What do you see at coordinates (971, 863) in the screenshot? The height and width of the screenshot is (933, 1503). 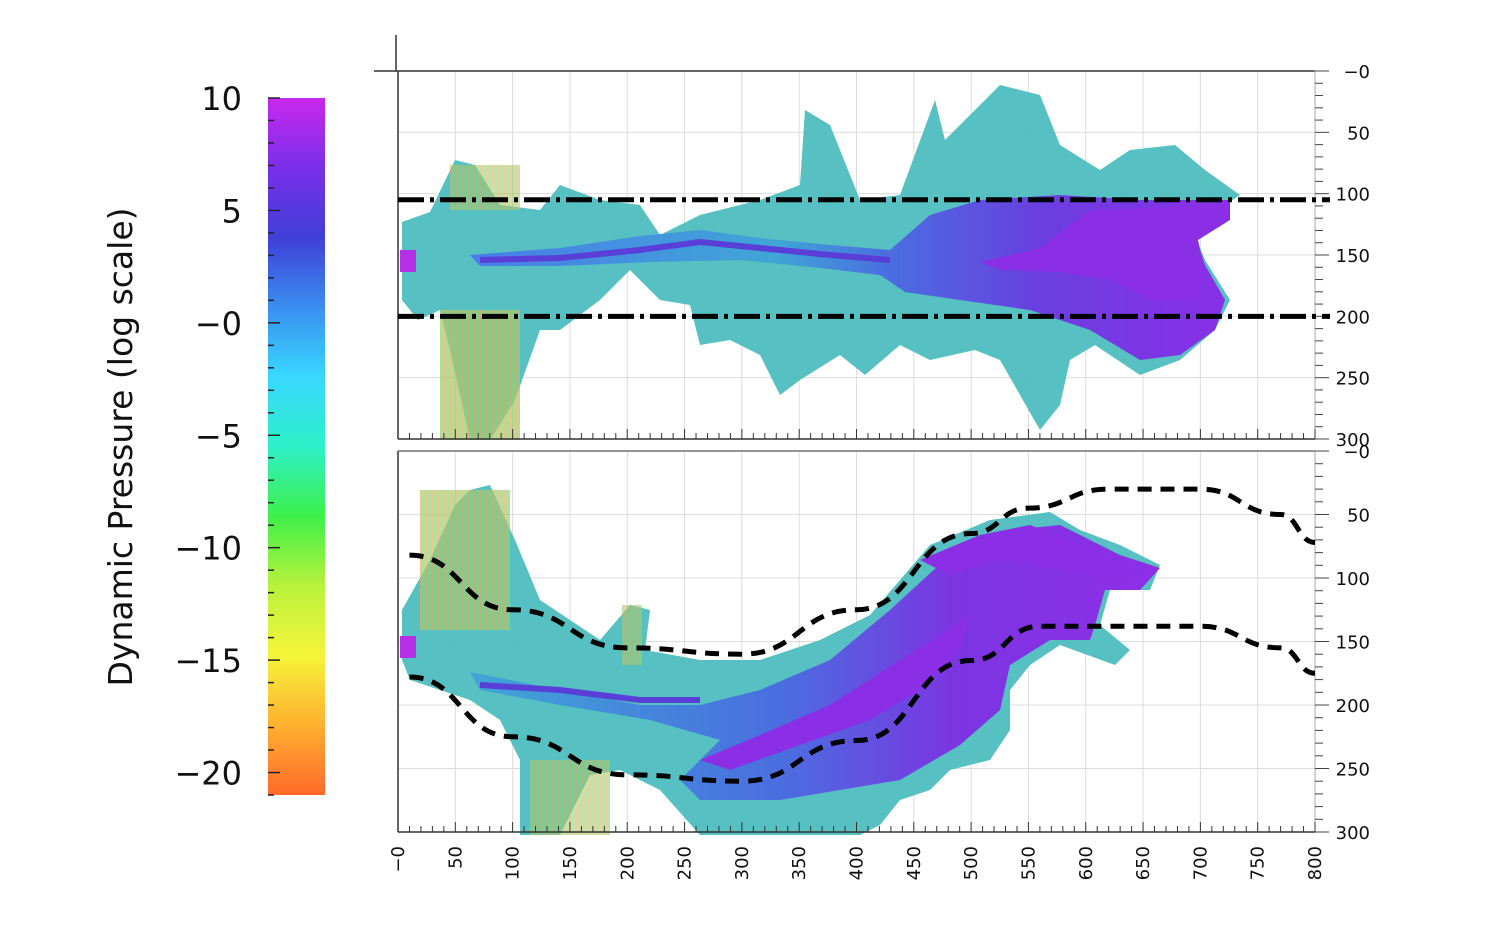 I see `x-tick-label: 500` at bounding box center [971, 863].